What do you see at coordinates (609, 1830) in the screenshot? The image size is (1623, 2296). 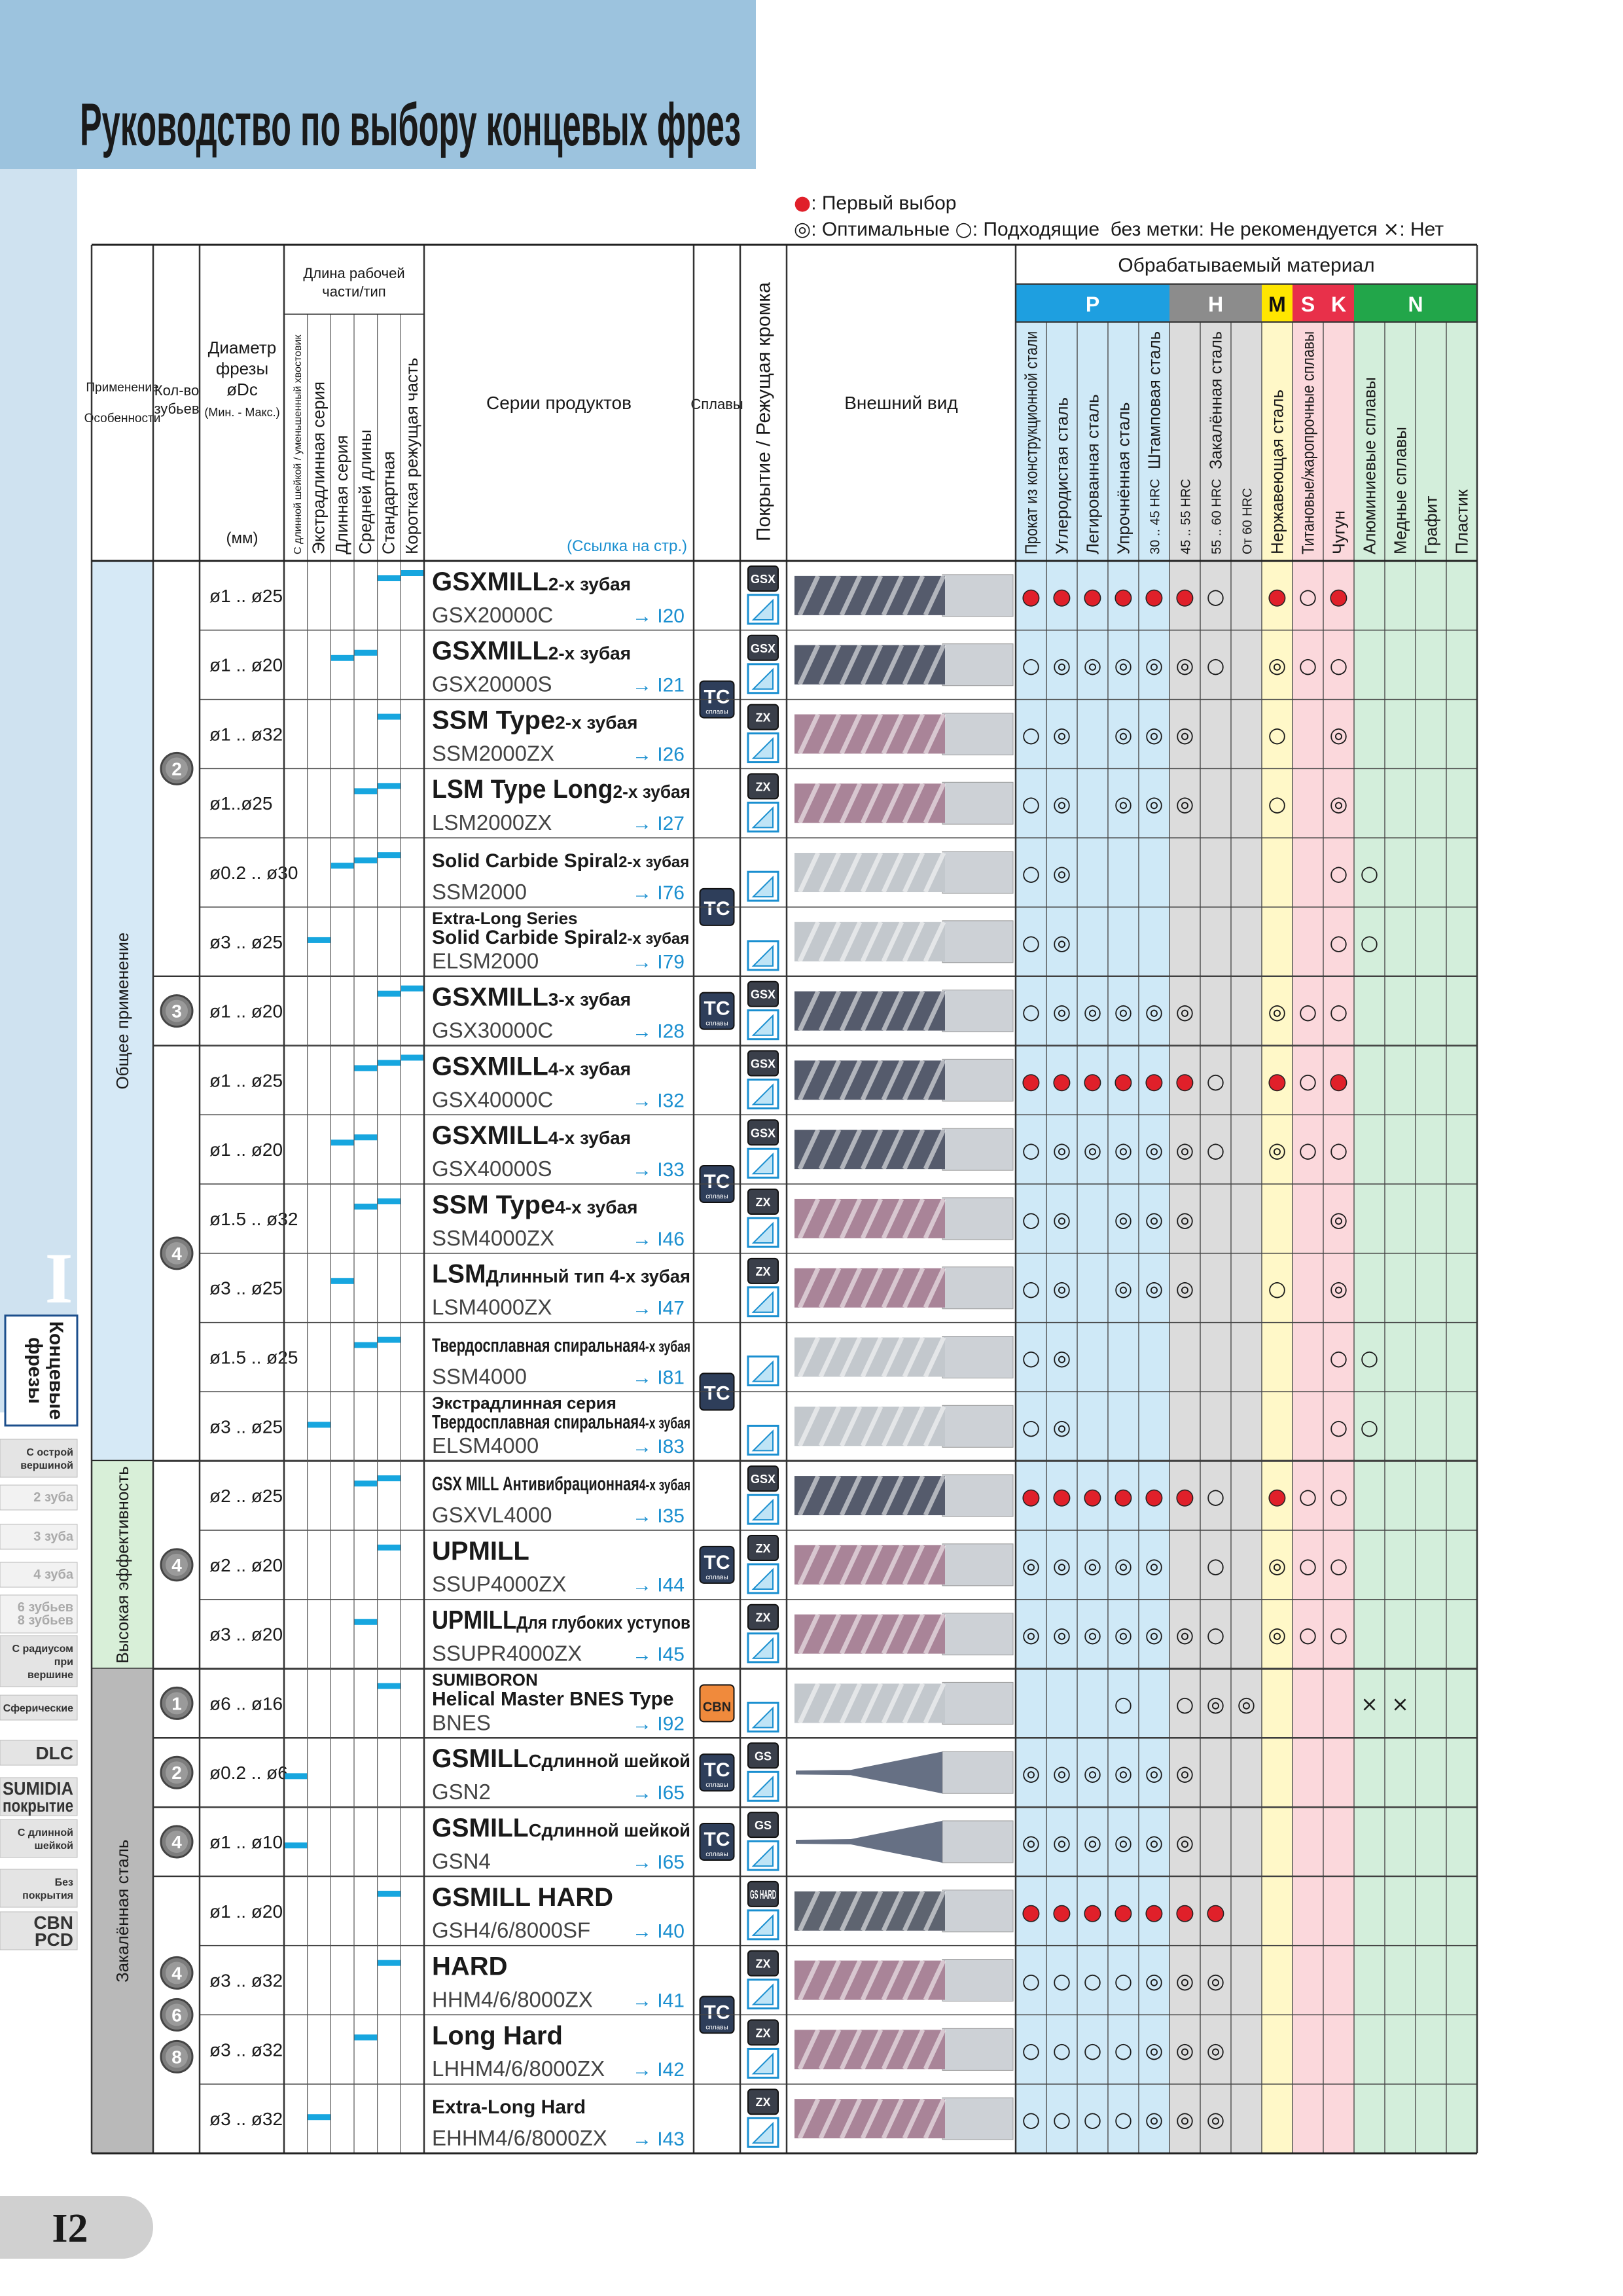 I see `series-sub: Сдлинной шейкой` at bounding box center [609, 1830].